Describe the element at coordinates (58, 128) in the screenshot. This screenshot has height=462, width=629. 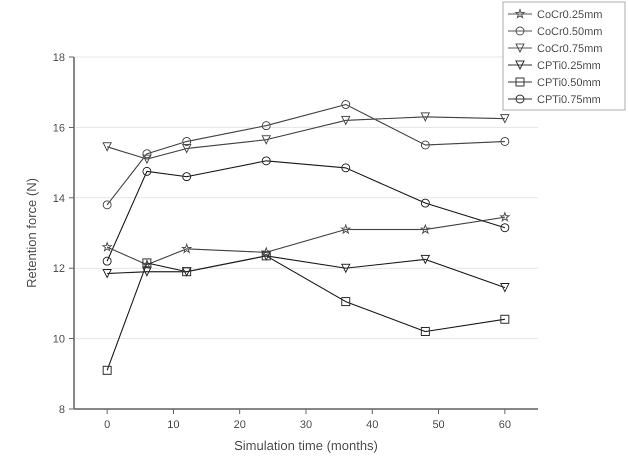
I see `y-tick-label: 16` at that location.